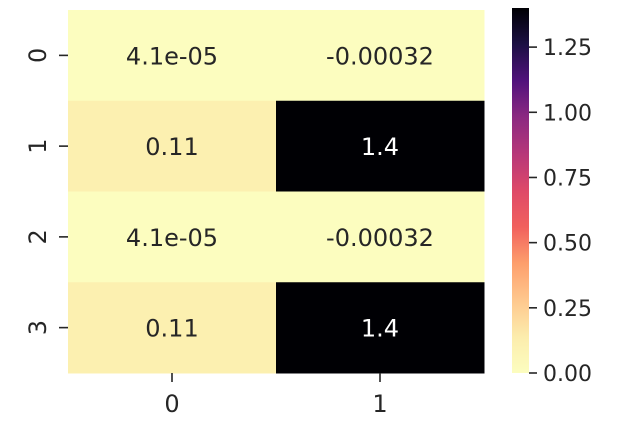 Image resolution: width=622 pixels, height=436 pixels. Describe the element at coordinates (38, 236) in the screenshot. I see `y-tick-label: 2` at that location.